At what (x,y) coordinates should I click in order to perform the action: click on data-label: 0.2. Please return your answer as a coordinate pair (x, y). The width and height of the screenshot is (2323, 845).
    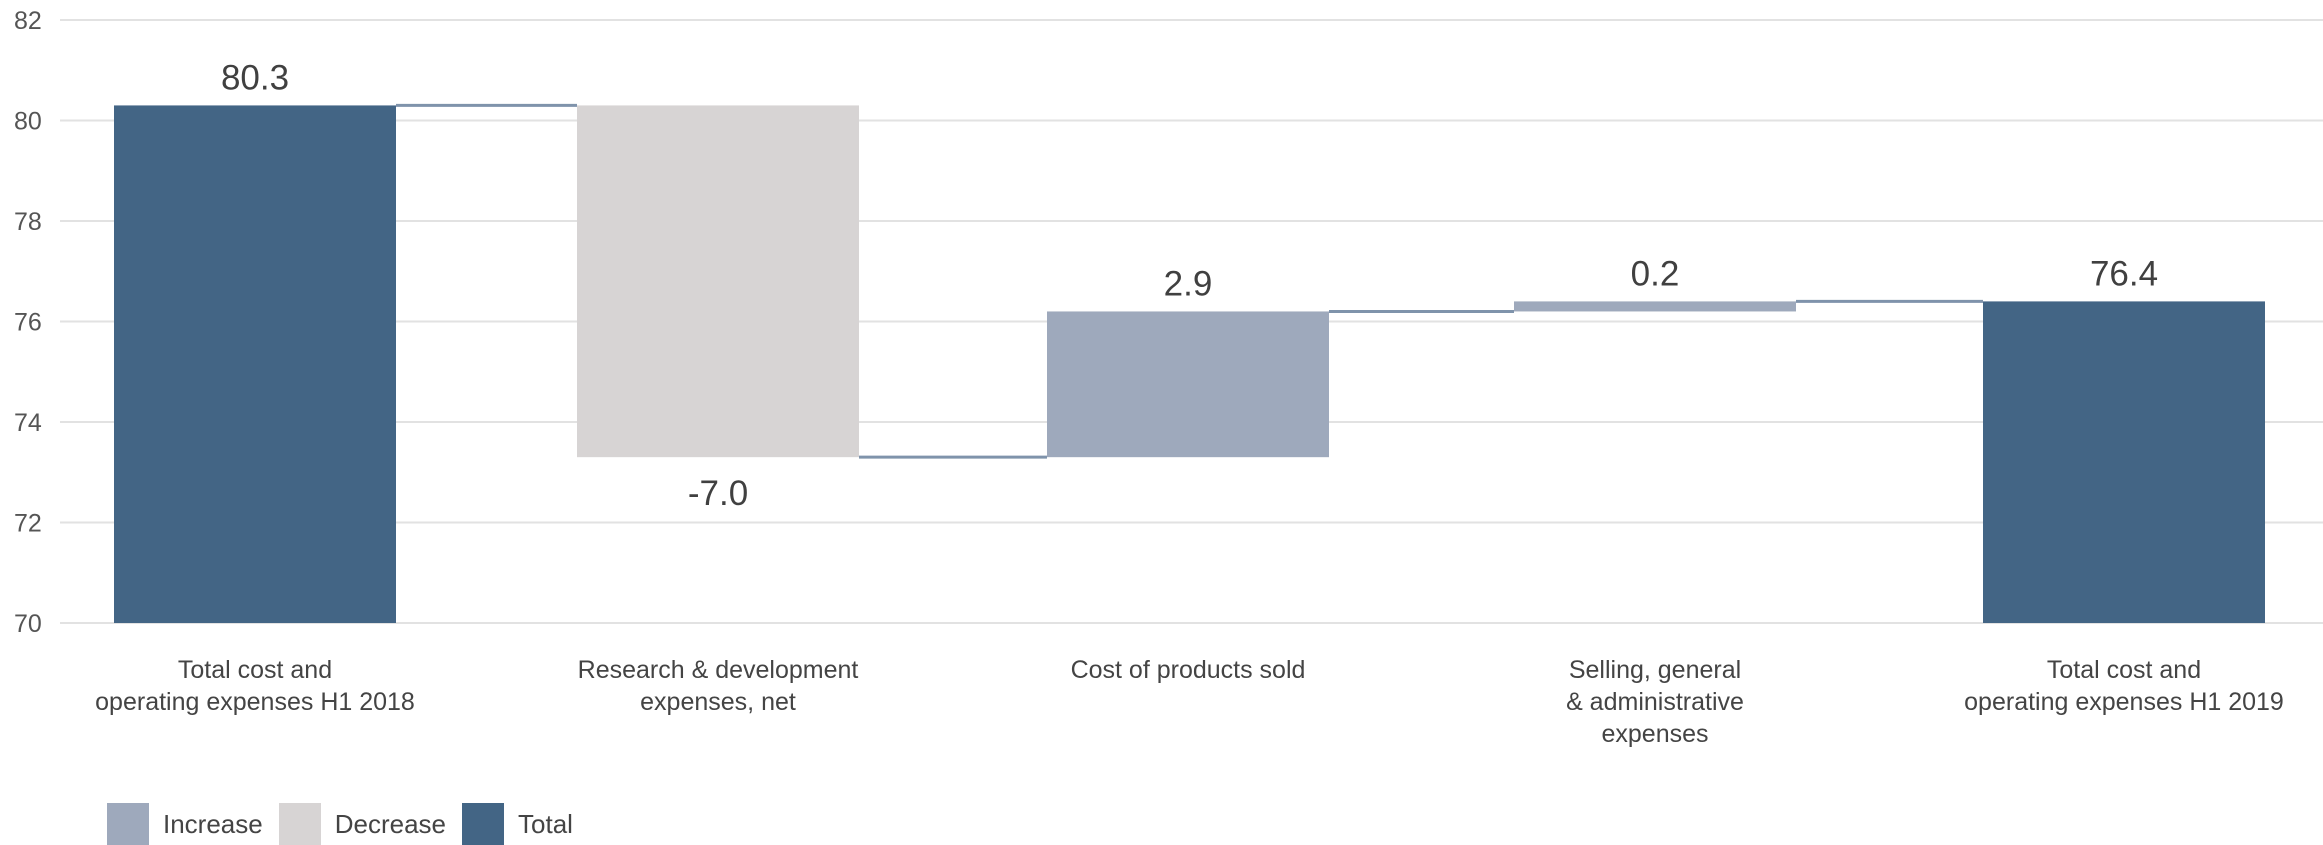
    Looking at the image, I should click on (1655, 273).